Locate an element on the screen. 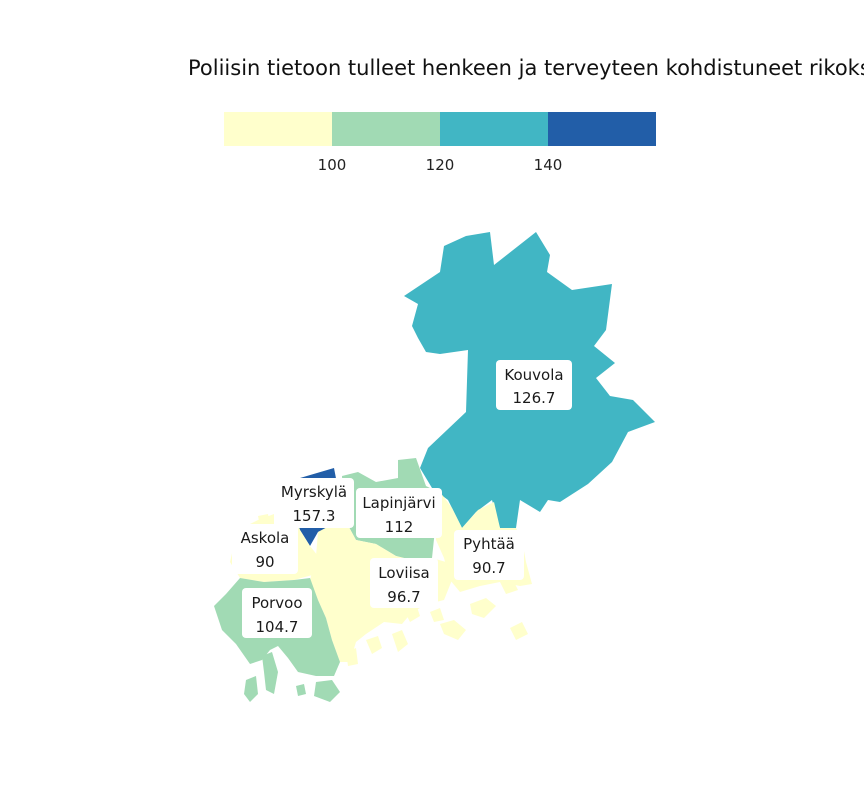  label-pyhtaa-name: Pyhtää is located at coordinates (489, 544).